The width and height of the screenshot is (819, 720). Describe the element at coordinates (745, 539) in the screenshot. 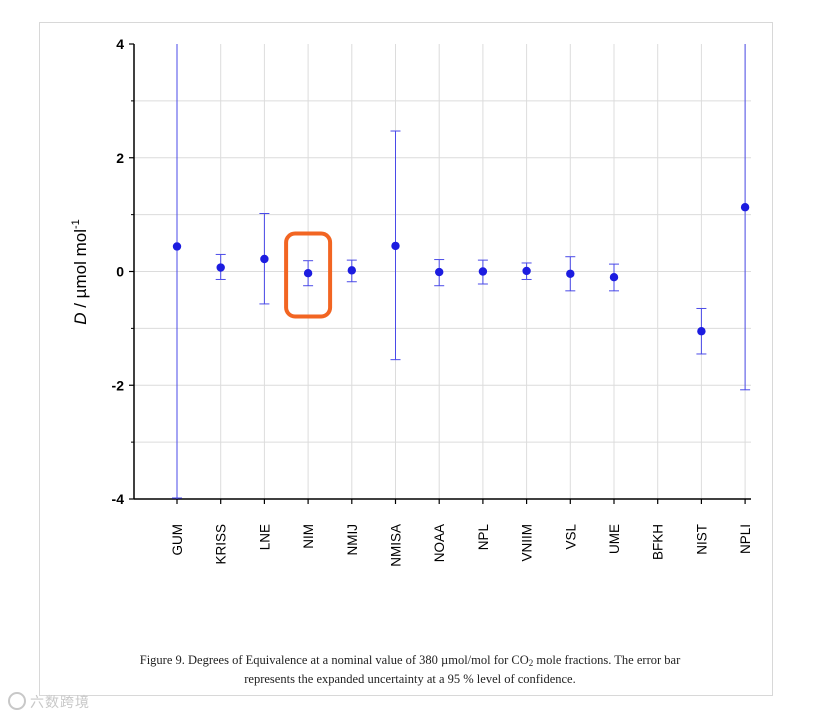

I see `x-tick-label: NPLI` at that location.